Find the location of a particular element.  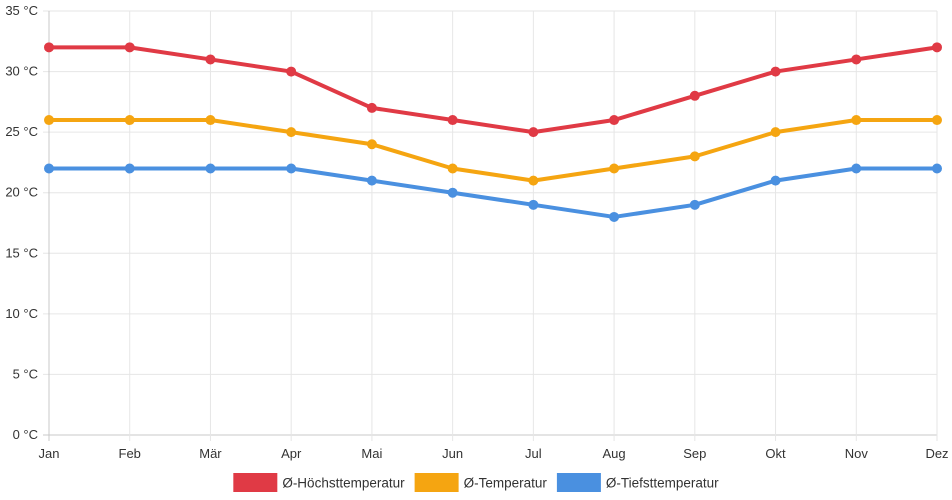

y-tick-label: 35 °C is located at coordinates (21, 10).